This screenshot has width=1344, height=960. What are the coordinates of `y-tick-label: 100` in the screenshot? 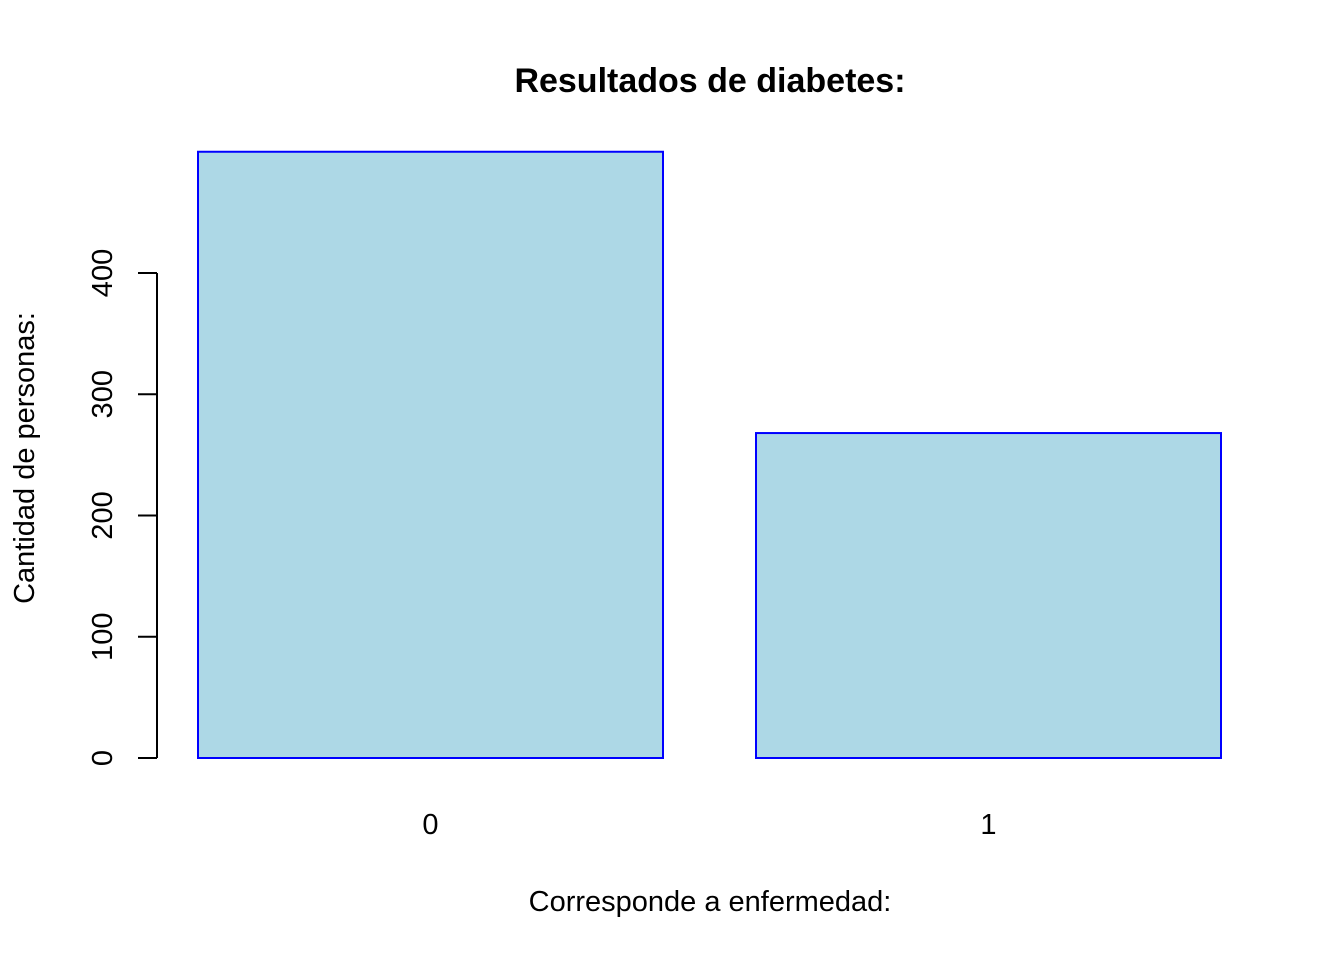 It's located at (103, 637).